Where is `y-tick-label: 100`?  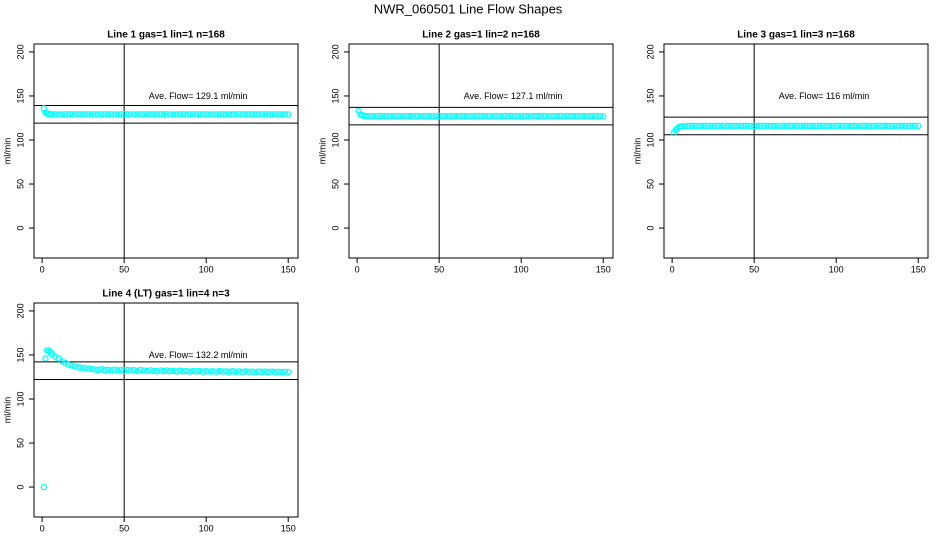
y-tick-label: 100 is located at coordinates (20, 398).